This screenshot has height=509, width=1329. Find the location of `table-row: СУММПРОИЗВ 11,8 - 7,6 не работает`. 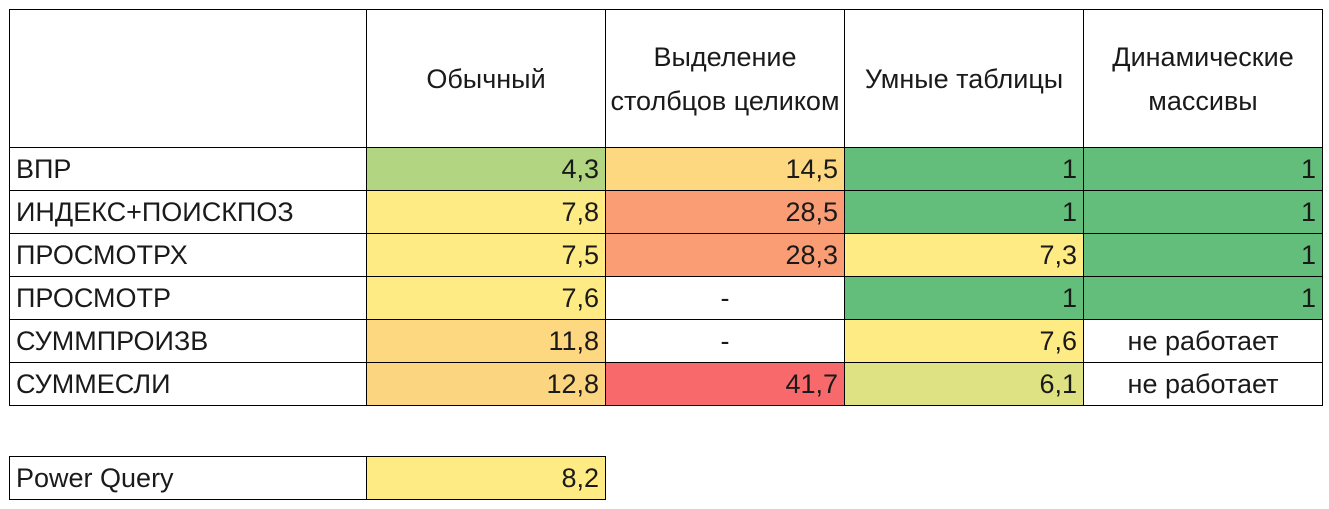

table-row: СУММПРОИЗВ 11,8 - 7,6 не работает is located at coordinates (666, 341).